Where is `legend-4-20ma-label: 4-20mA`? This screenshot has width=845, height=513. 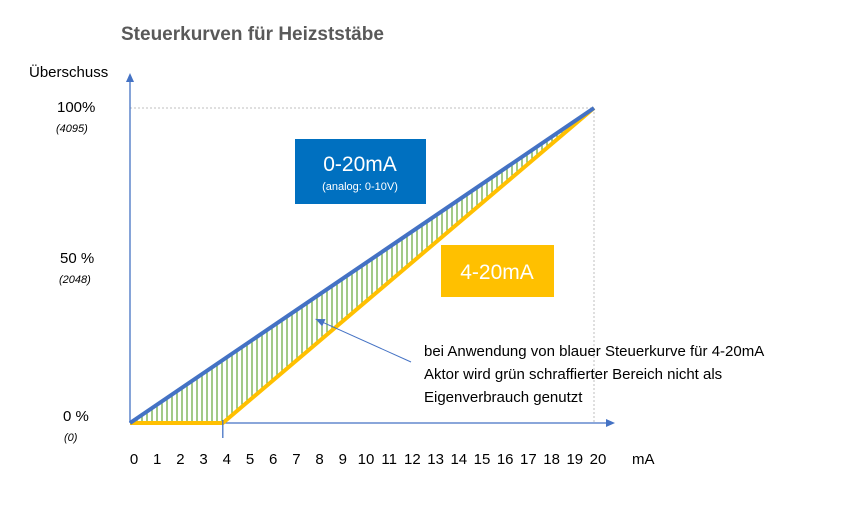 legend-4-20ma-label: 4-20mA is located at coordinates (497, 272).